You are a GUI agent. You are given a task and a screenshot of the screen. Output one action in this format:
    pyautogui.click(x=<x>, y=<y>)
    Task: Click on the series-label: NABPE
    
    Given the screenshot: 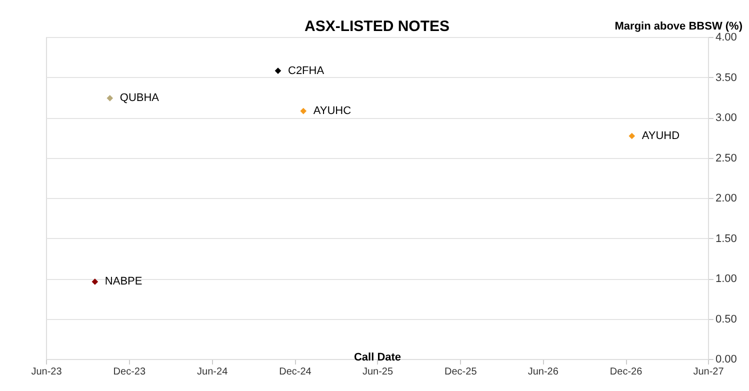 What is the action you would take?
    pyautogui.click(x=123, y=282)
    